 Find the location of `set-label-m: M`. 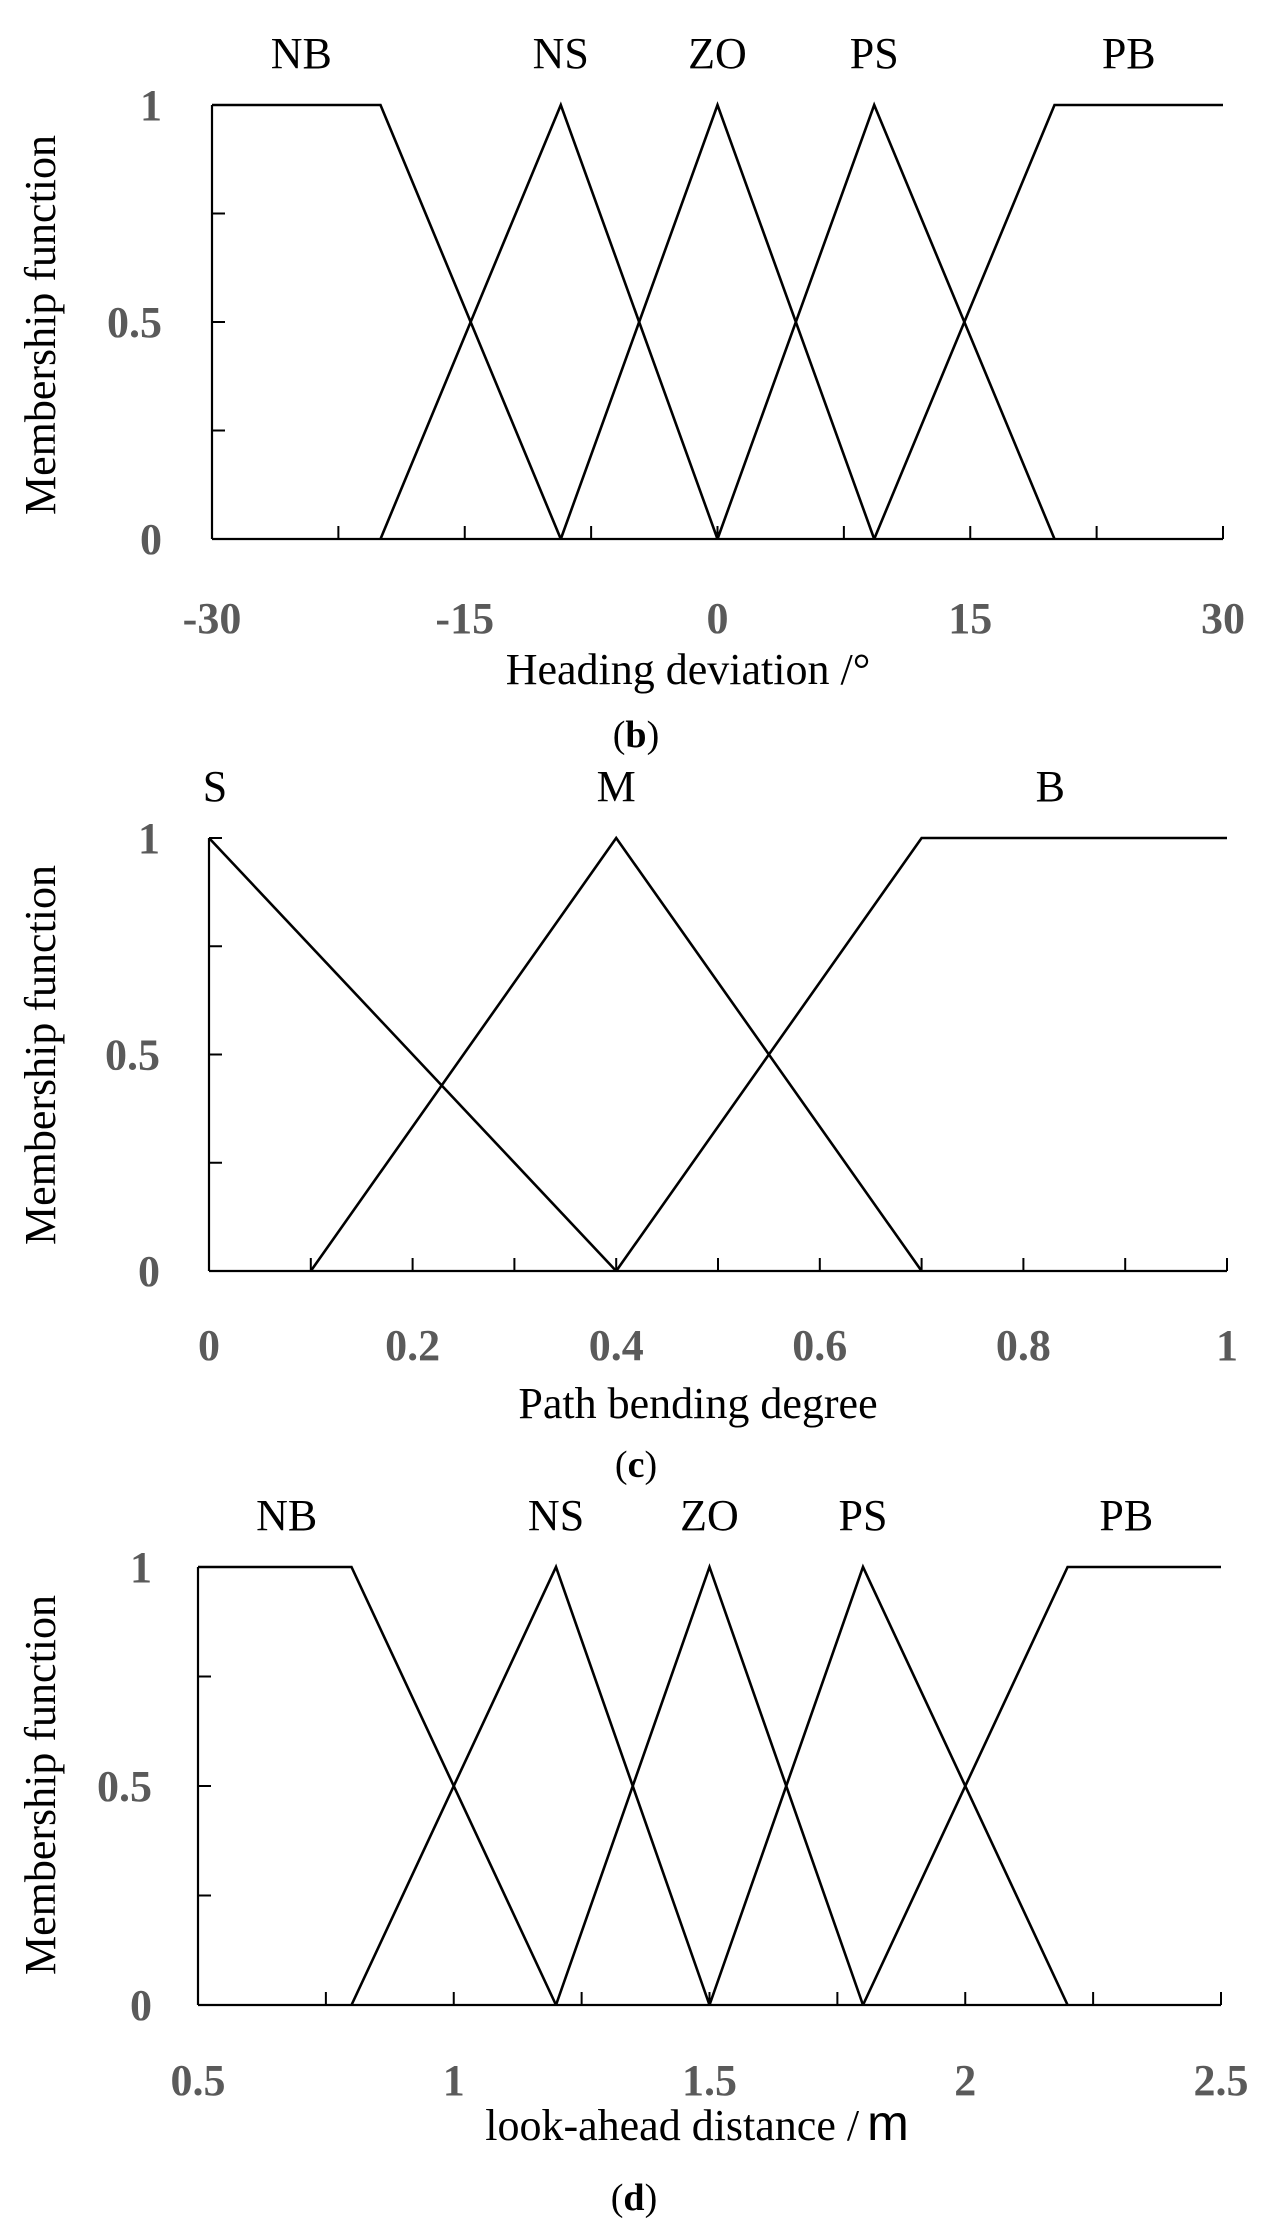

set-label-m: M is located at coordinates (616, 786).